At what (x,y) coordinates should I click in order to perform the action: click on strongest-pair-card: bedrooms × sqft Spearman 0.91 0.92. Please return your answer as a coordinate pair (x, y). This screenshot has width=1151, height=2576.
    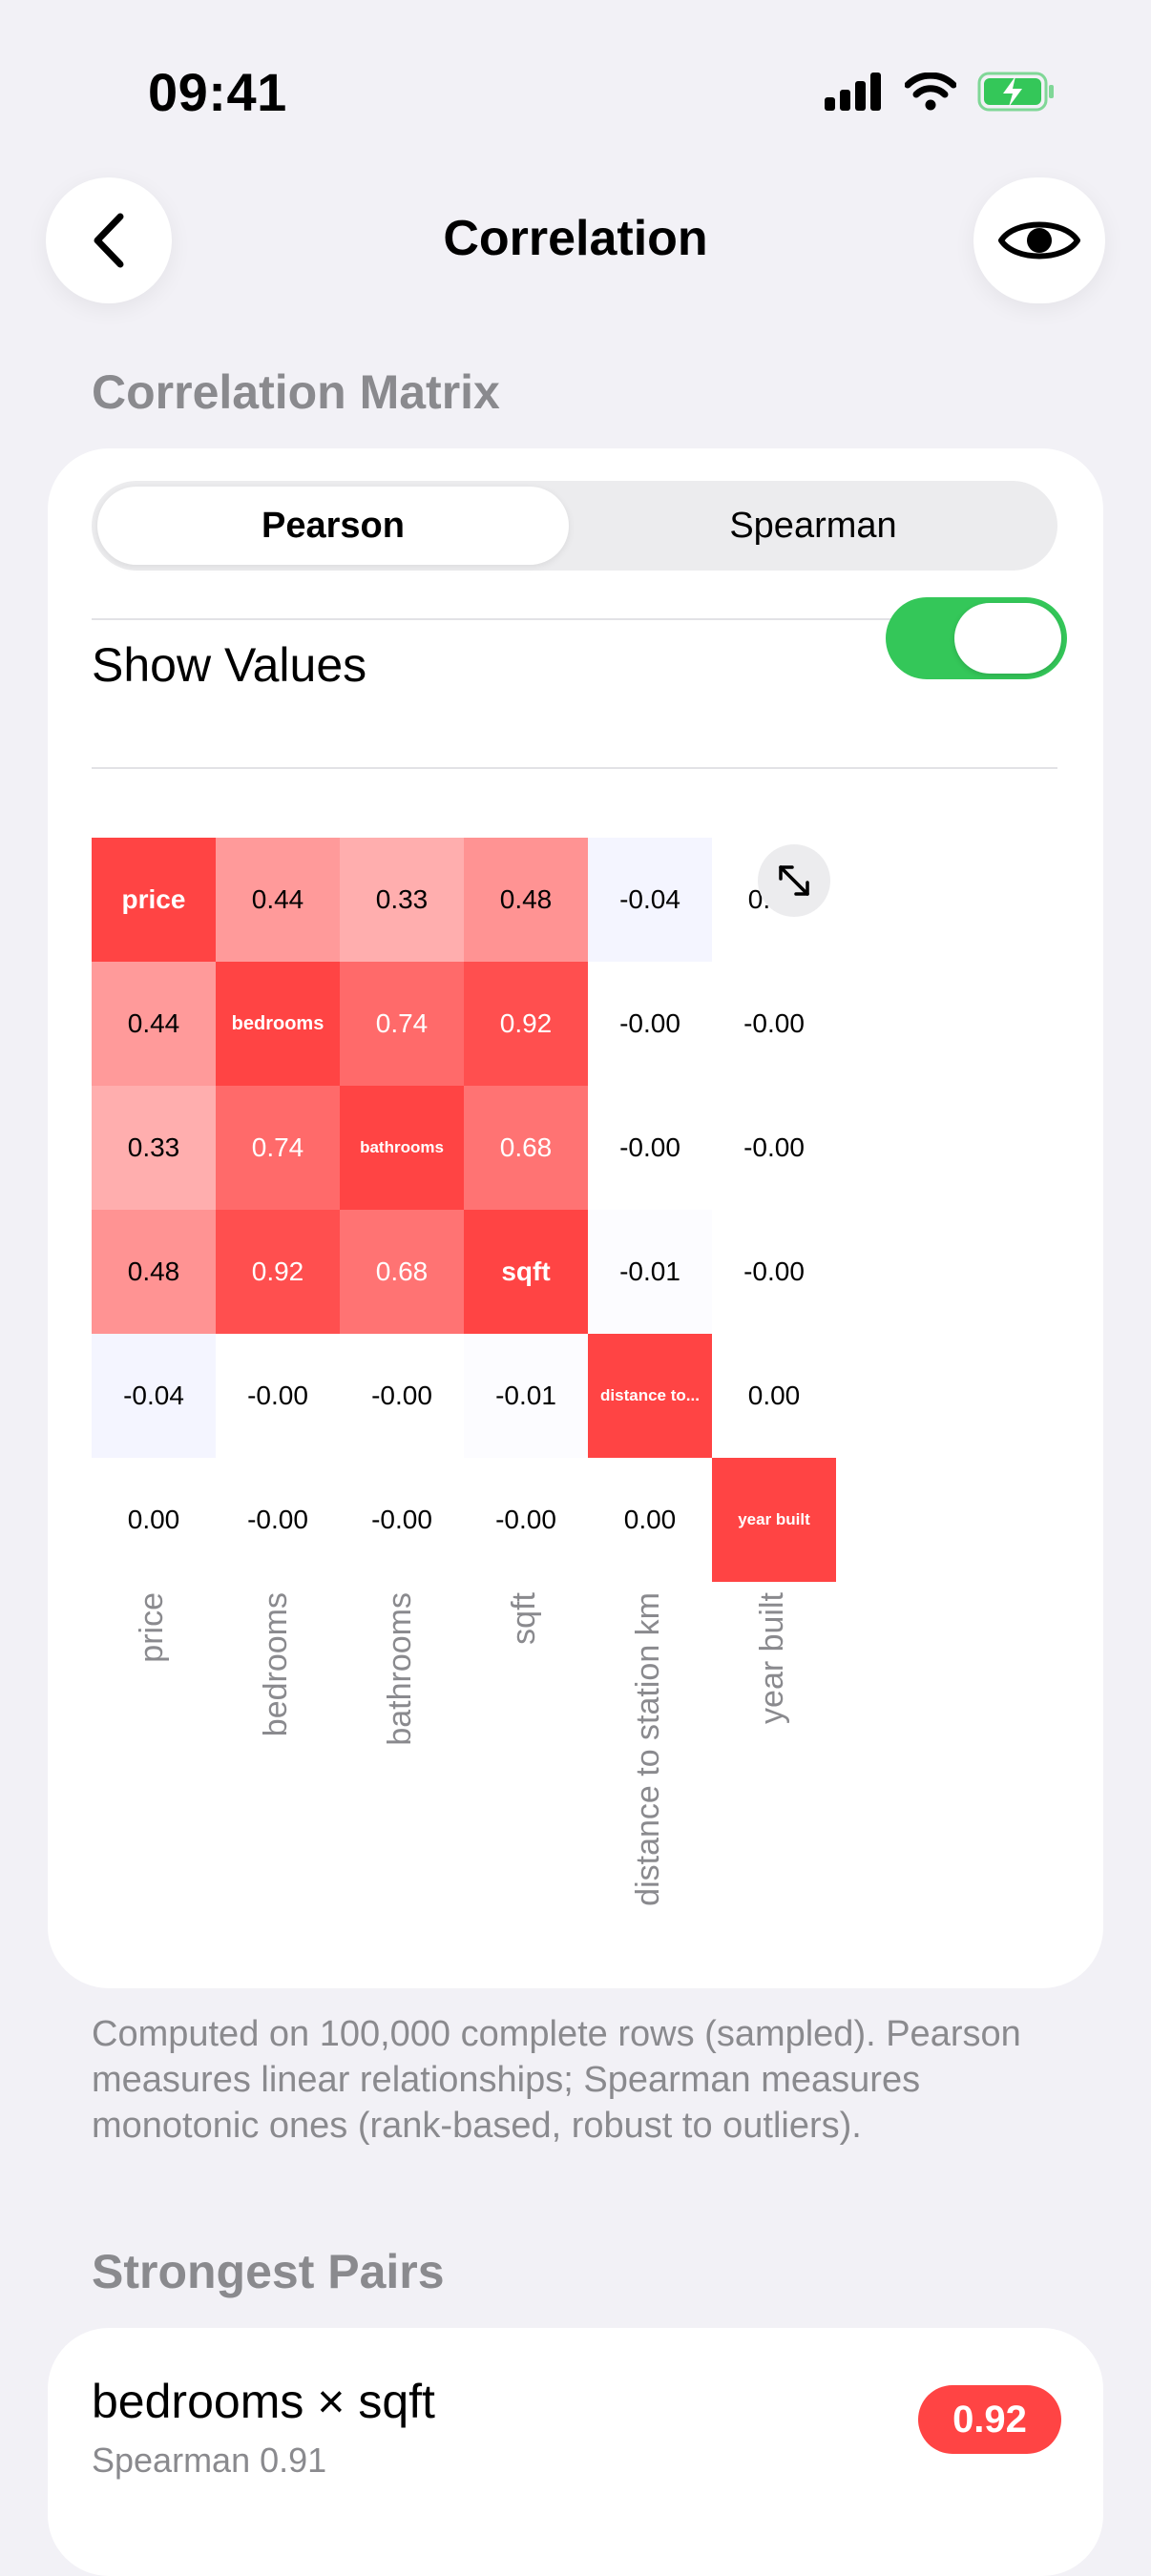
    Looking at the image, I should click on (575, 2452).